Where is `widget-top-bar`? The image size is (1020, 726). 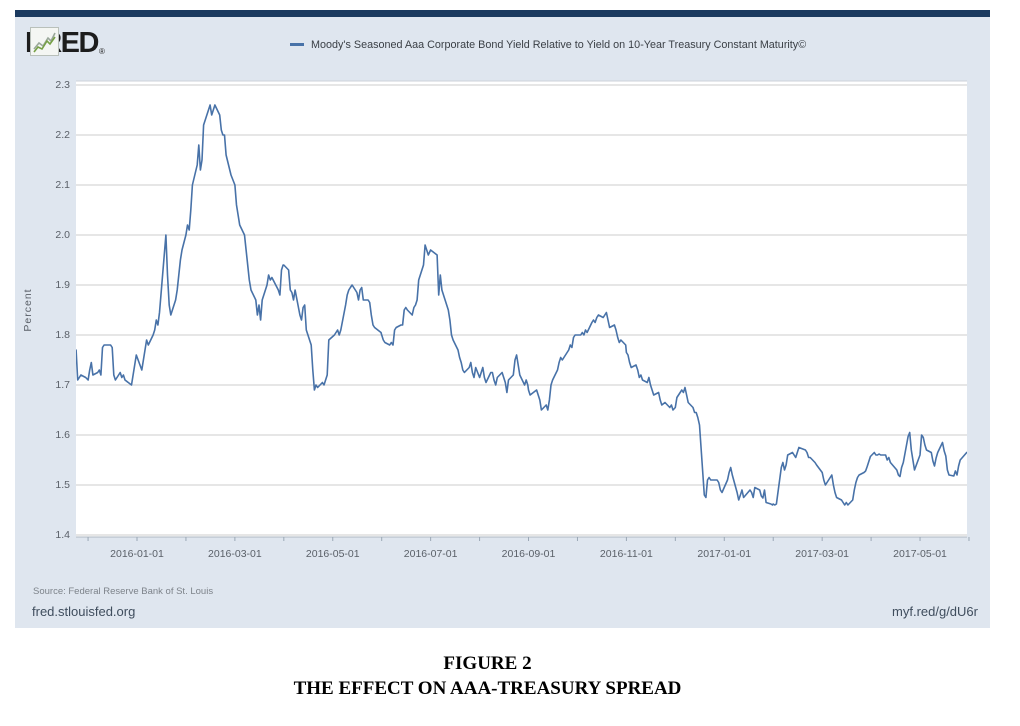
widget-top-bar is located at coordinates (502, 13).